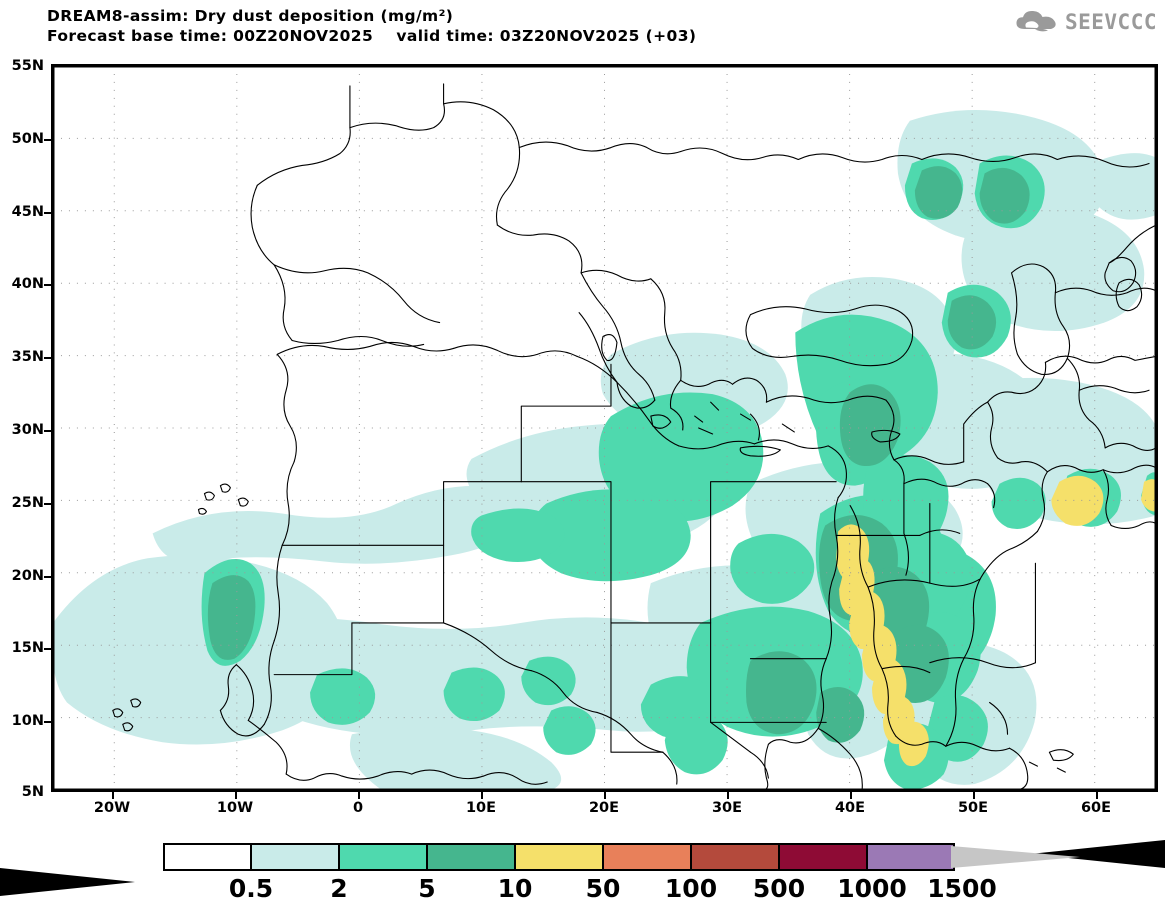 The height and width of the screenshot is (907, 1165). I want to click on colorbar-right-arrow-fill, so click(1015, 857).